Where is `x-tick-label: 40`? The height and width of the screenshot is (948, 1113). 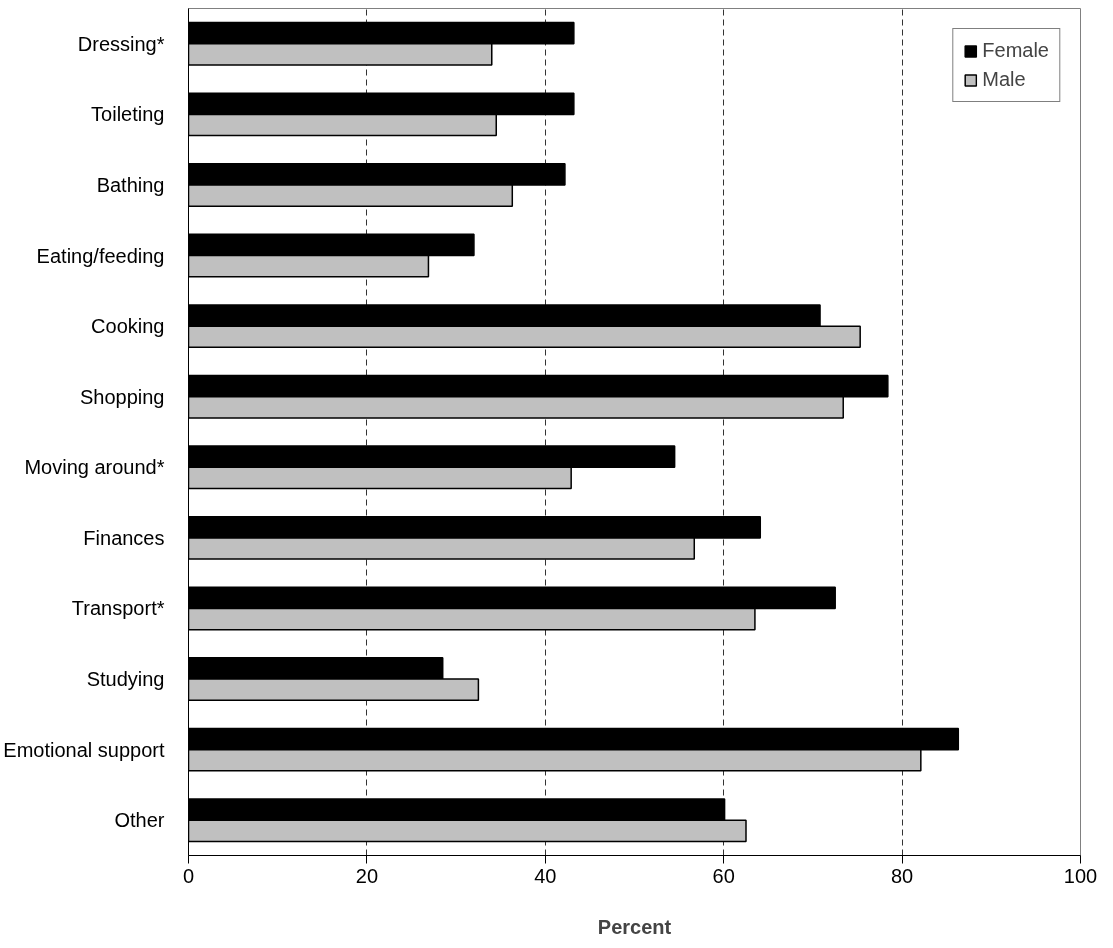 x-tick-label: 40 is located at coordinates (545, 875).